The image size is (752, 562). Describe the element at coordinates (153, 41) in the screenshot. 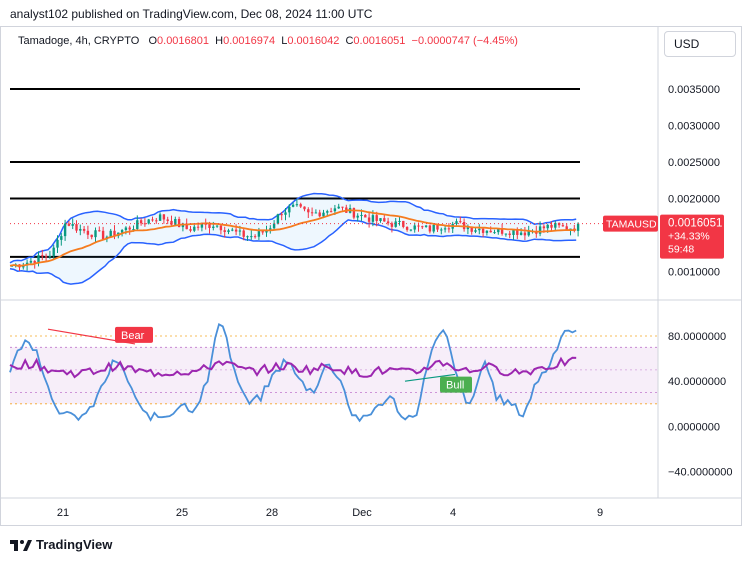

I see `open-label: O` at that location.